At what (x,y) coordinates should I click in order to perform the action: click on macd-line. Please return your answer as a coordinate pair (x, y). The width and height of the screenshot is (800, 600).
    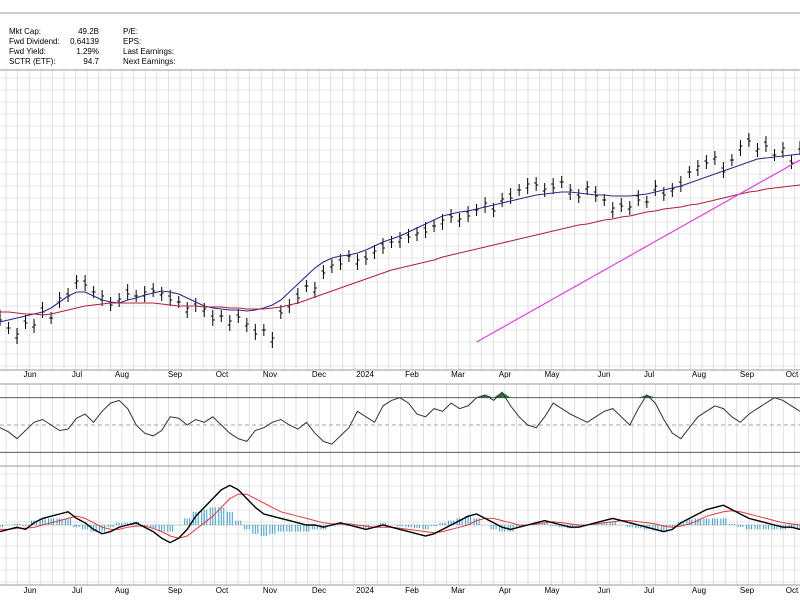
    Looking at the image, I should click on (400, 514).